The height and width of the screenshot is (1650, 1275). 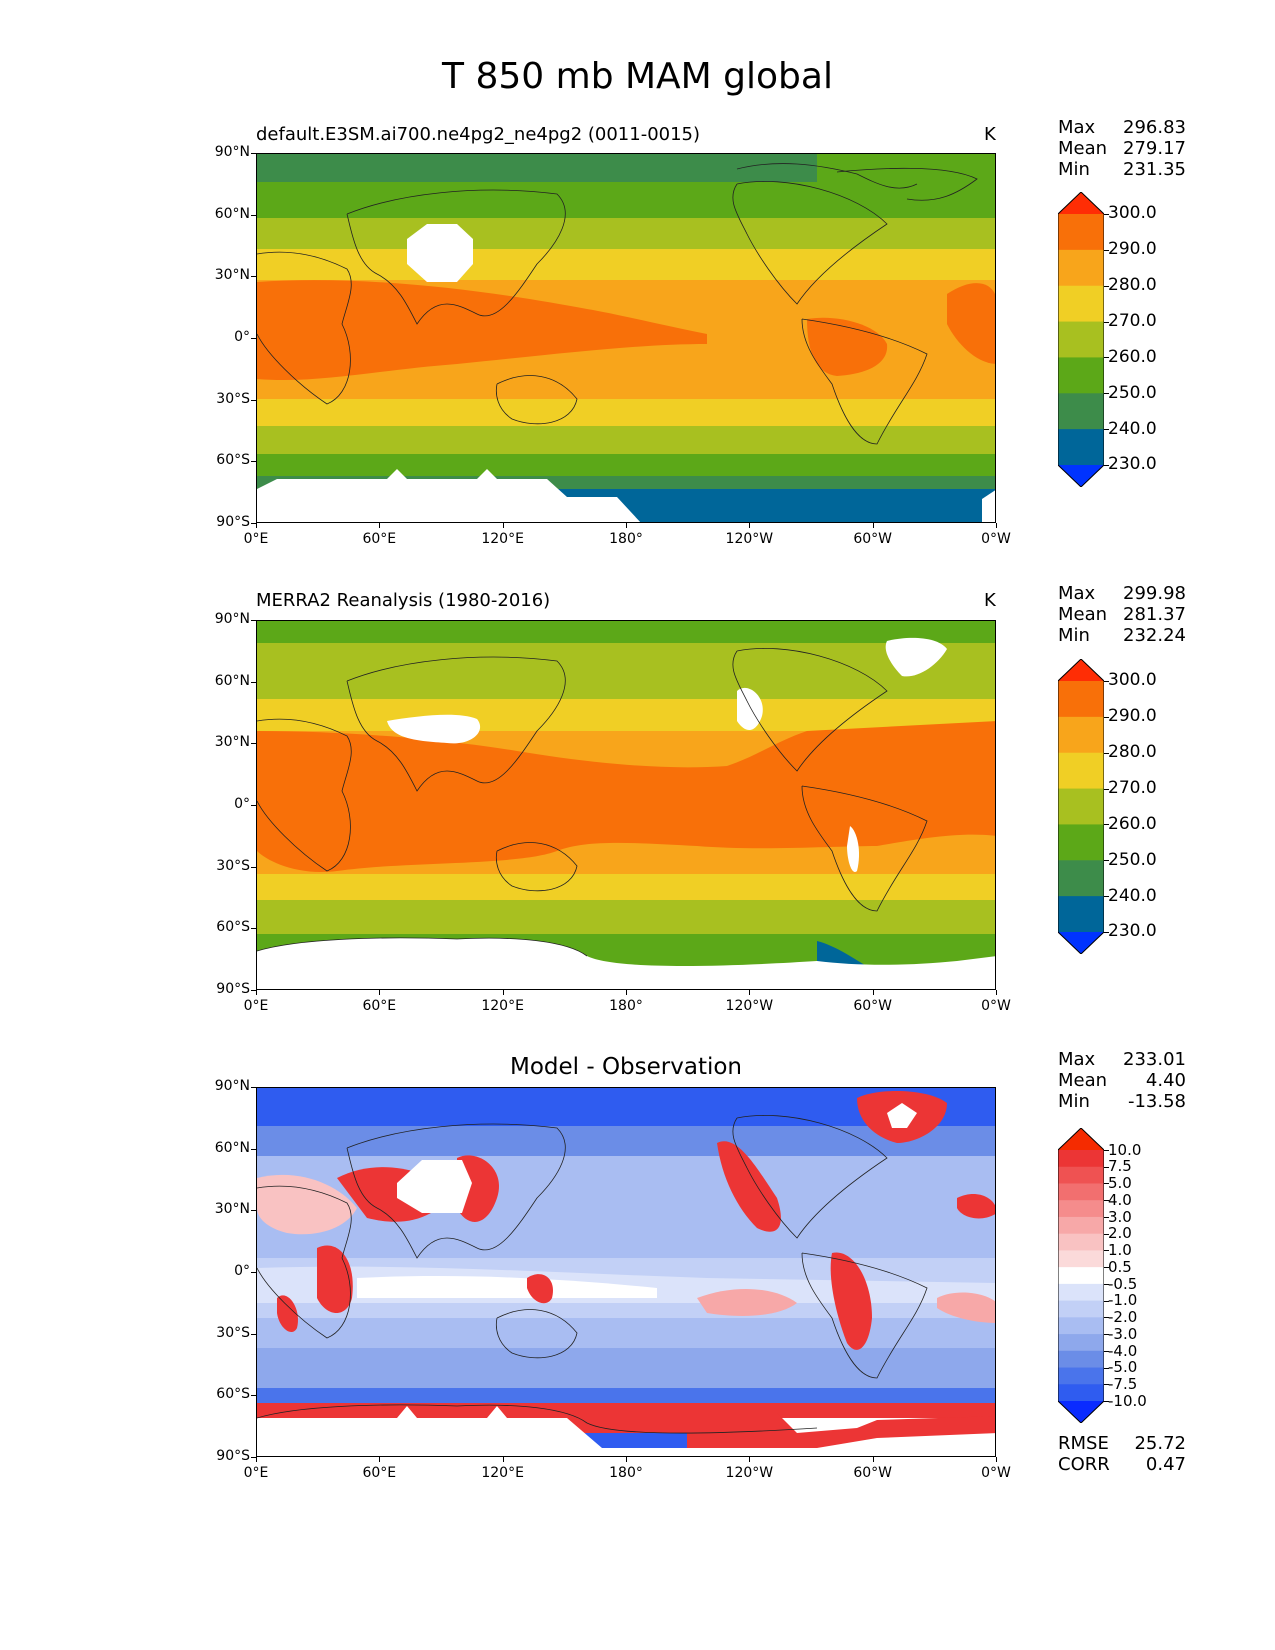 I want to click on colorbar-label: -7.5, so click(x=1123, y=1383).